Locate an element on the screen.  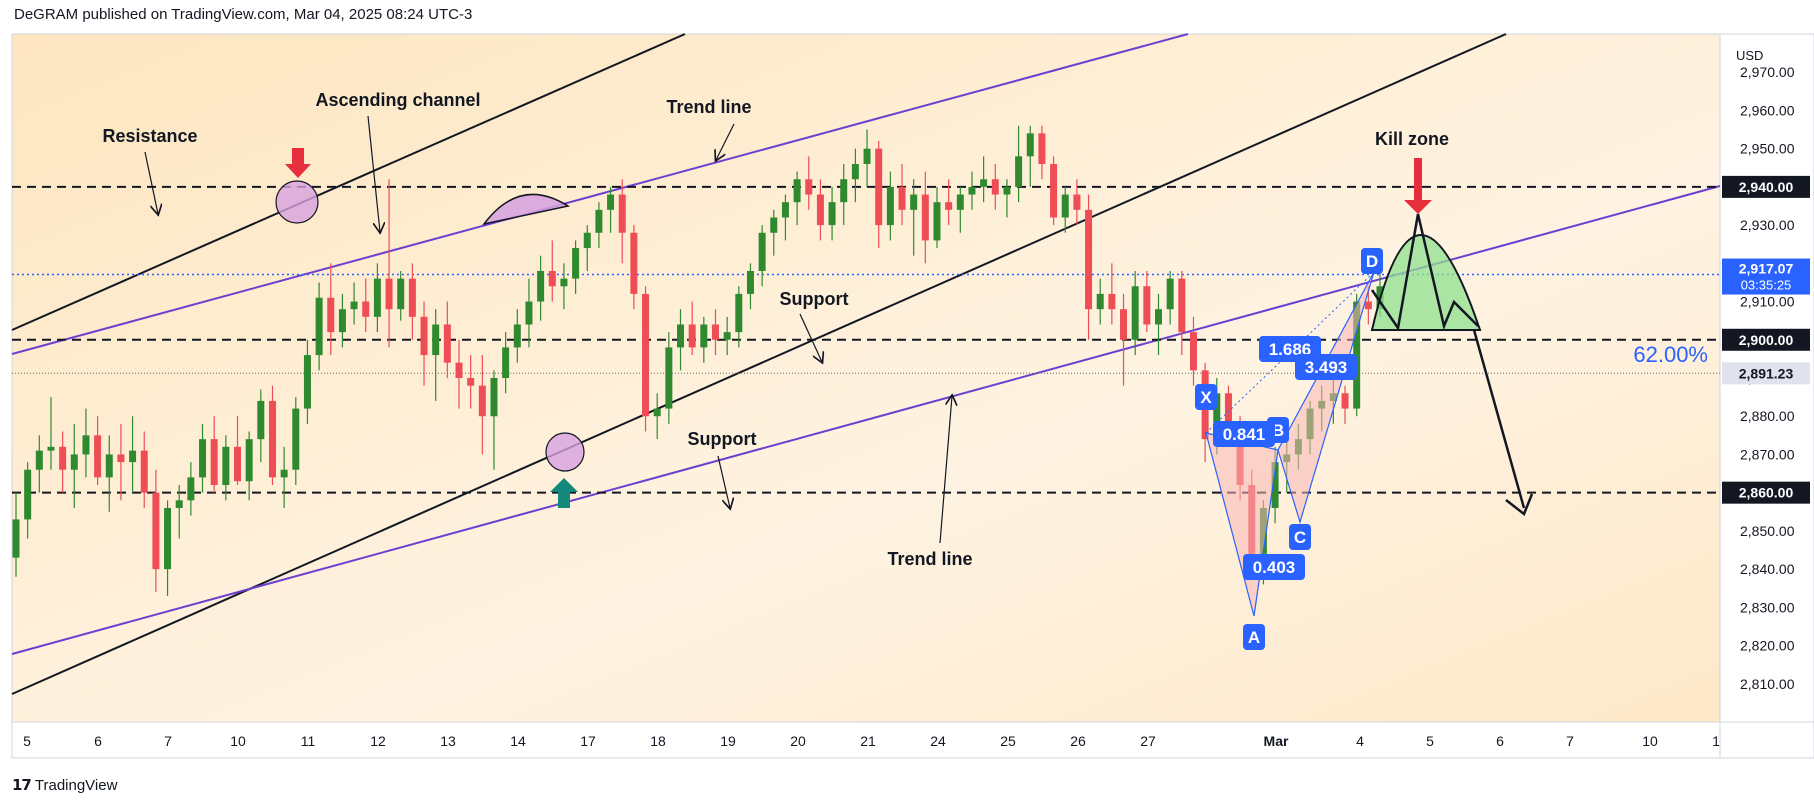
tradingview-brand: TradingView is located at coordinates (76, 785).